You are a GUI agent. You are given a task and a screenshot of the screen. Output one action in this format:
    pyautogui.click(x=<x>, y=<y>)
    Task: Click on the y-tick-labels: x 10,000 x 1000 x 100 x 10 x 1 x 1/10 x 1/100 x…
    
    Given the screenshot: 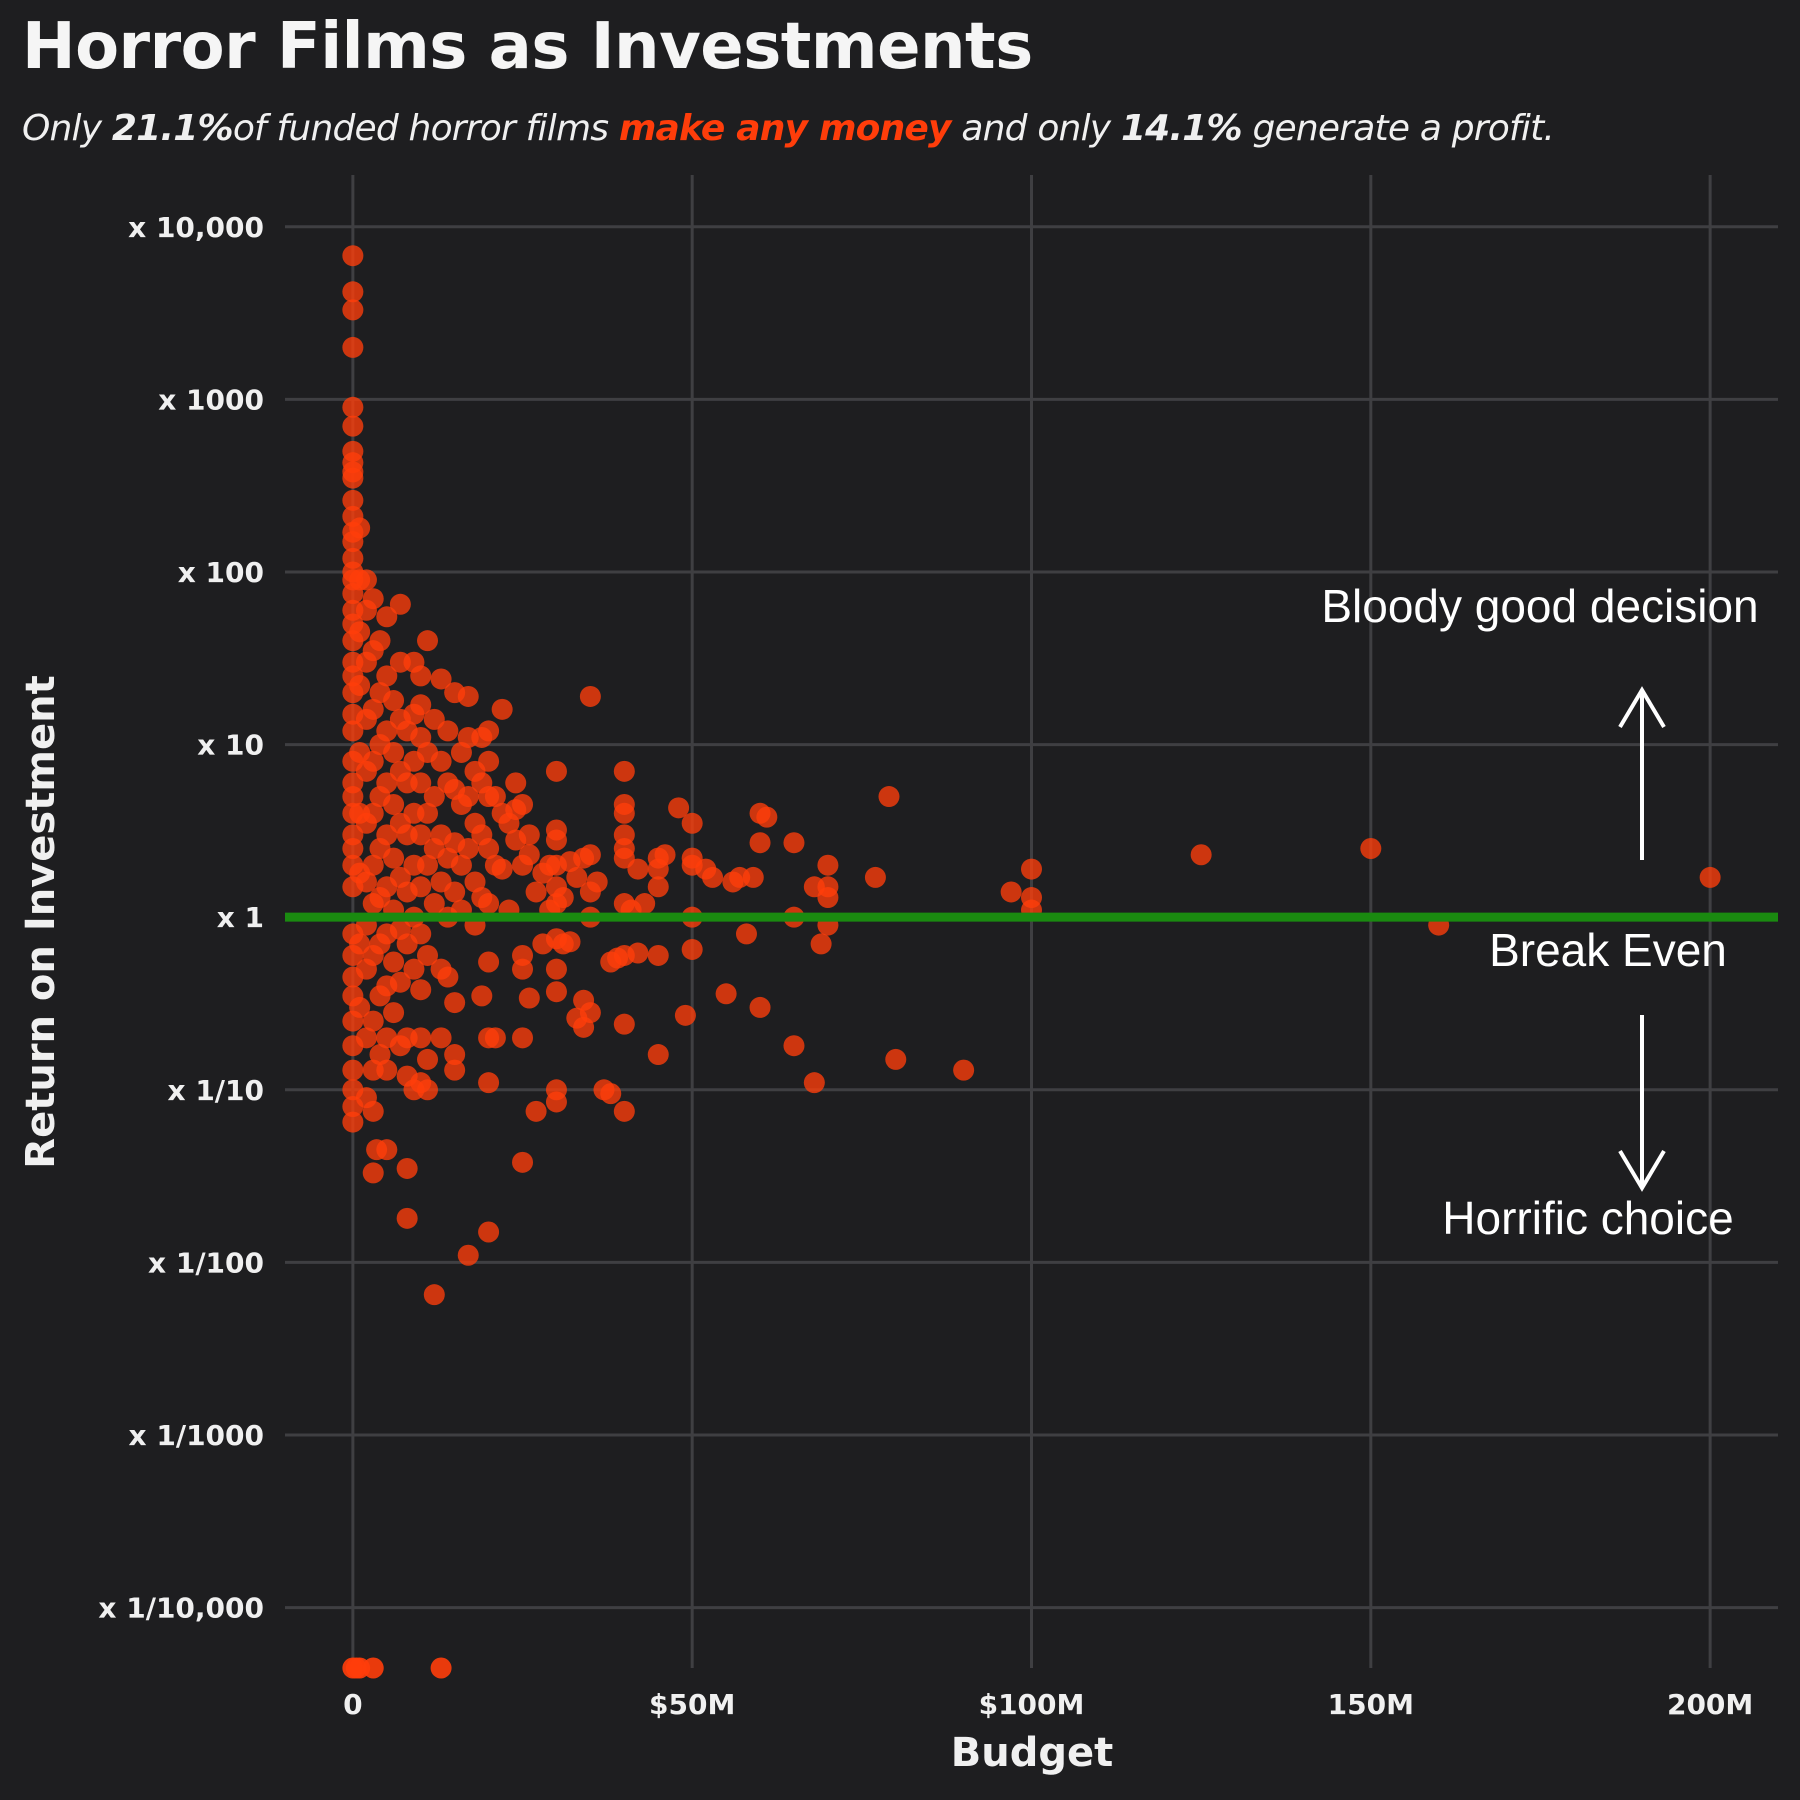 What is the action you would take?
    pyautogui.click(x=181, y=918)
    